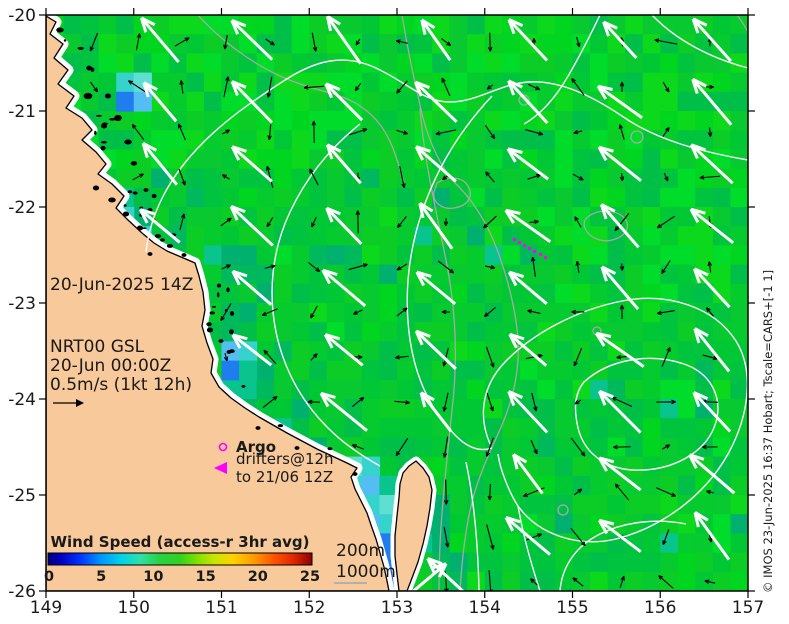  What do you see at coordinates (310, 577) in the screenshot?
I see `colorbar-tick-label: 25` at bounding box center [310, 577].